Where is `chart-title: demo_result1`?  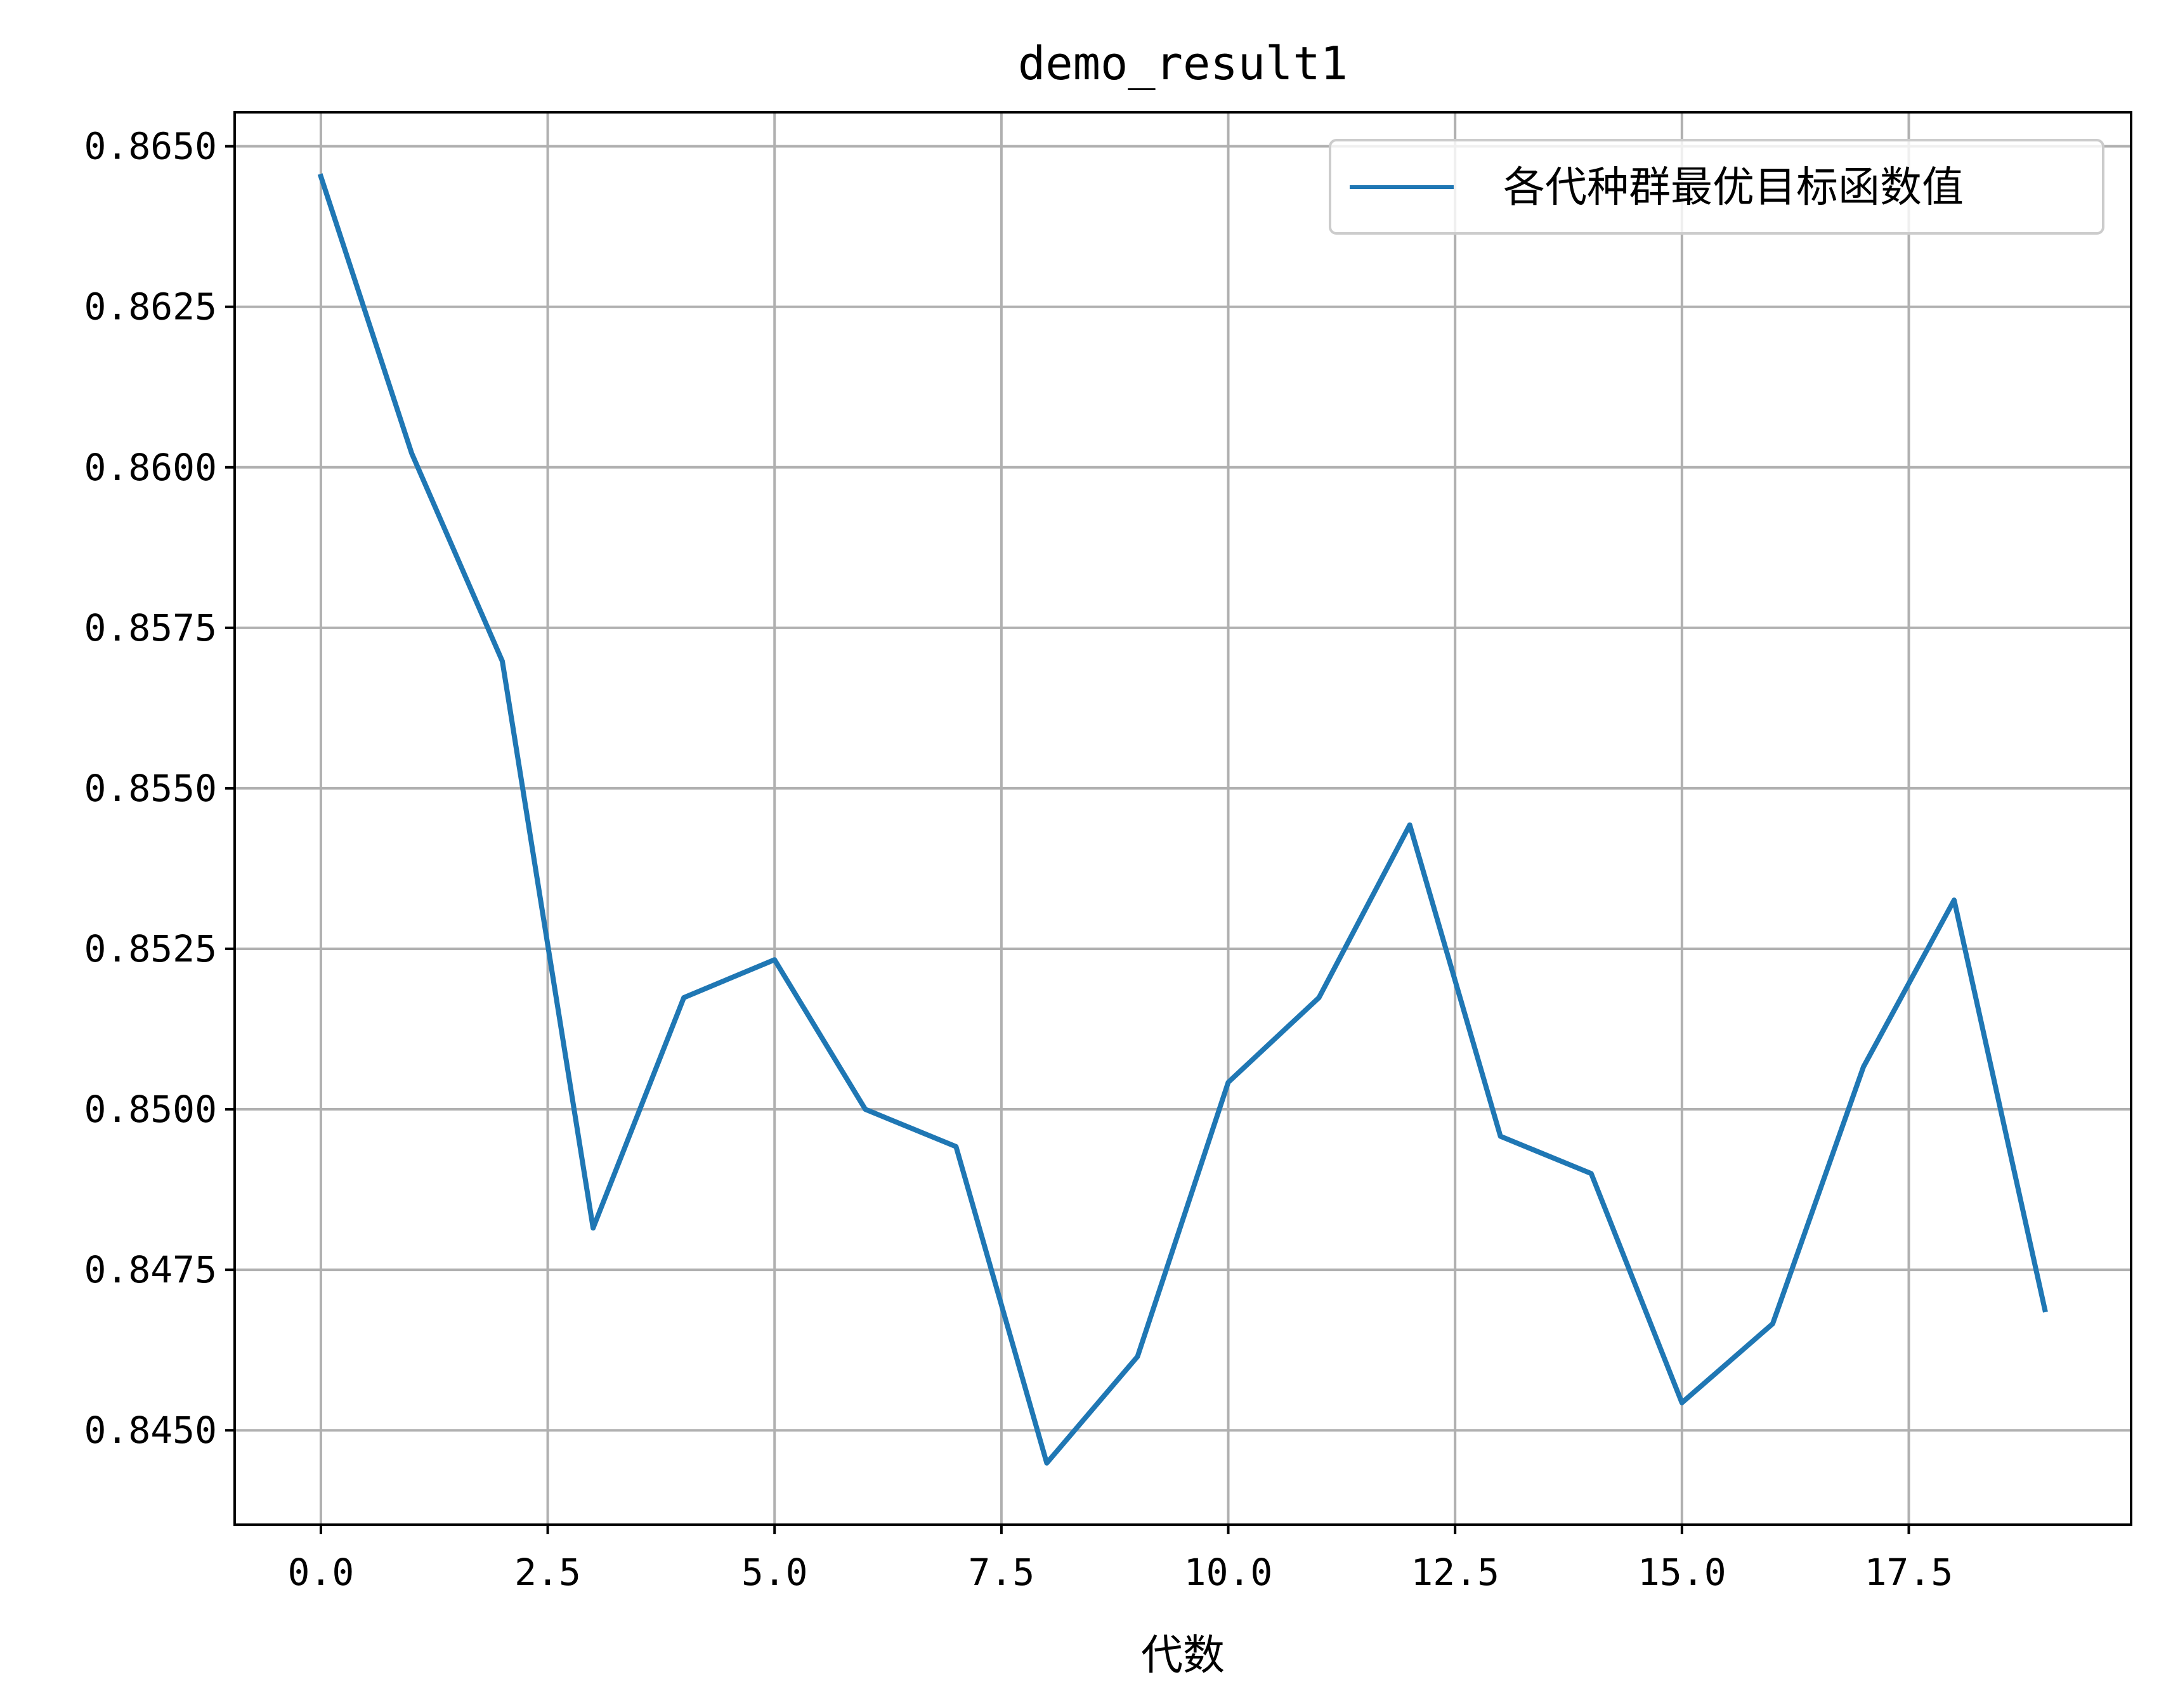 chart-title: demo_result1 is located at coordinates (1183, 64).